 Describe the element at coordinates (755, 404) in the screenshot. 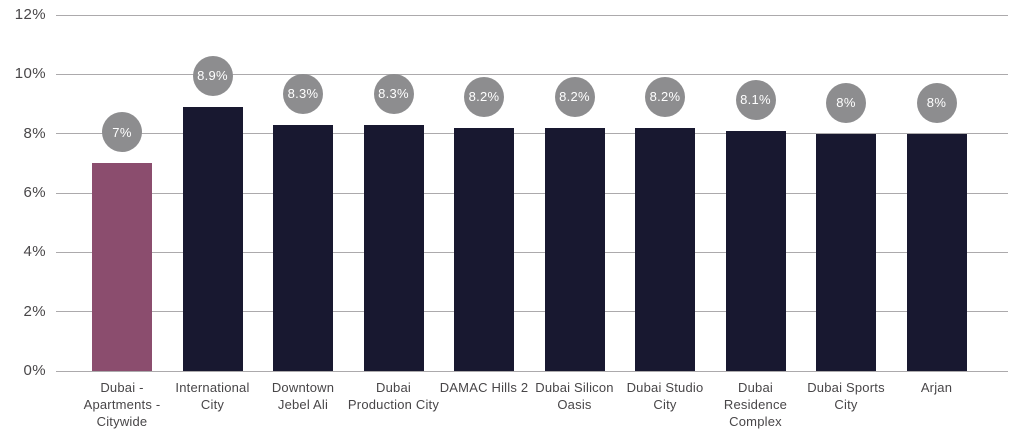

I see `x-axis-label-dubai-residence-complex: Dubai Residence Complex` at that location.